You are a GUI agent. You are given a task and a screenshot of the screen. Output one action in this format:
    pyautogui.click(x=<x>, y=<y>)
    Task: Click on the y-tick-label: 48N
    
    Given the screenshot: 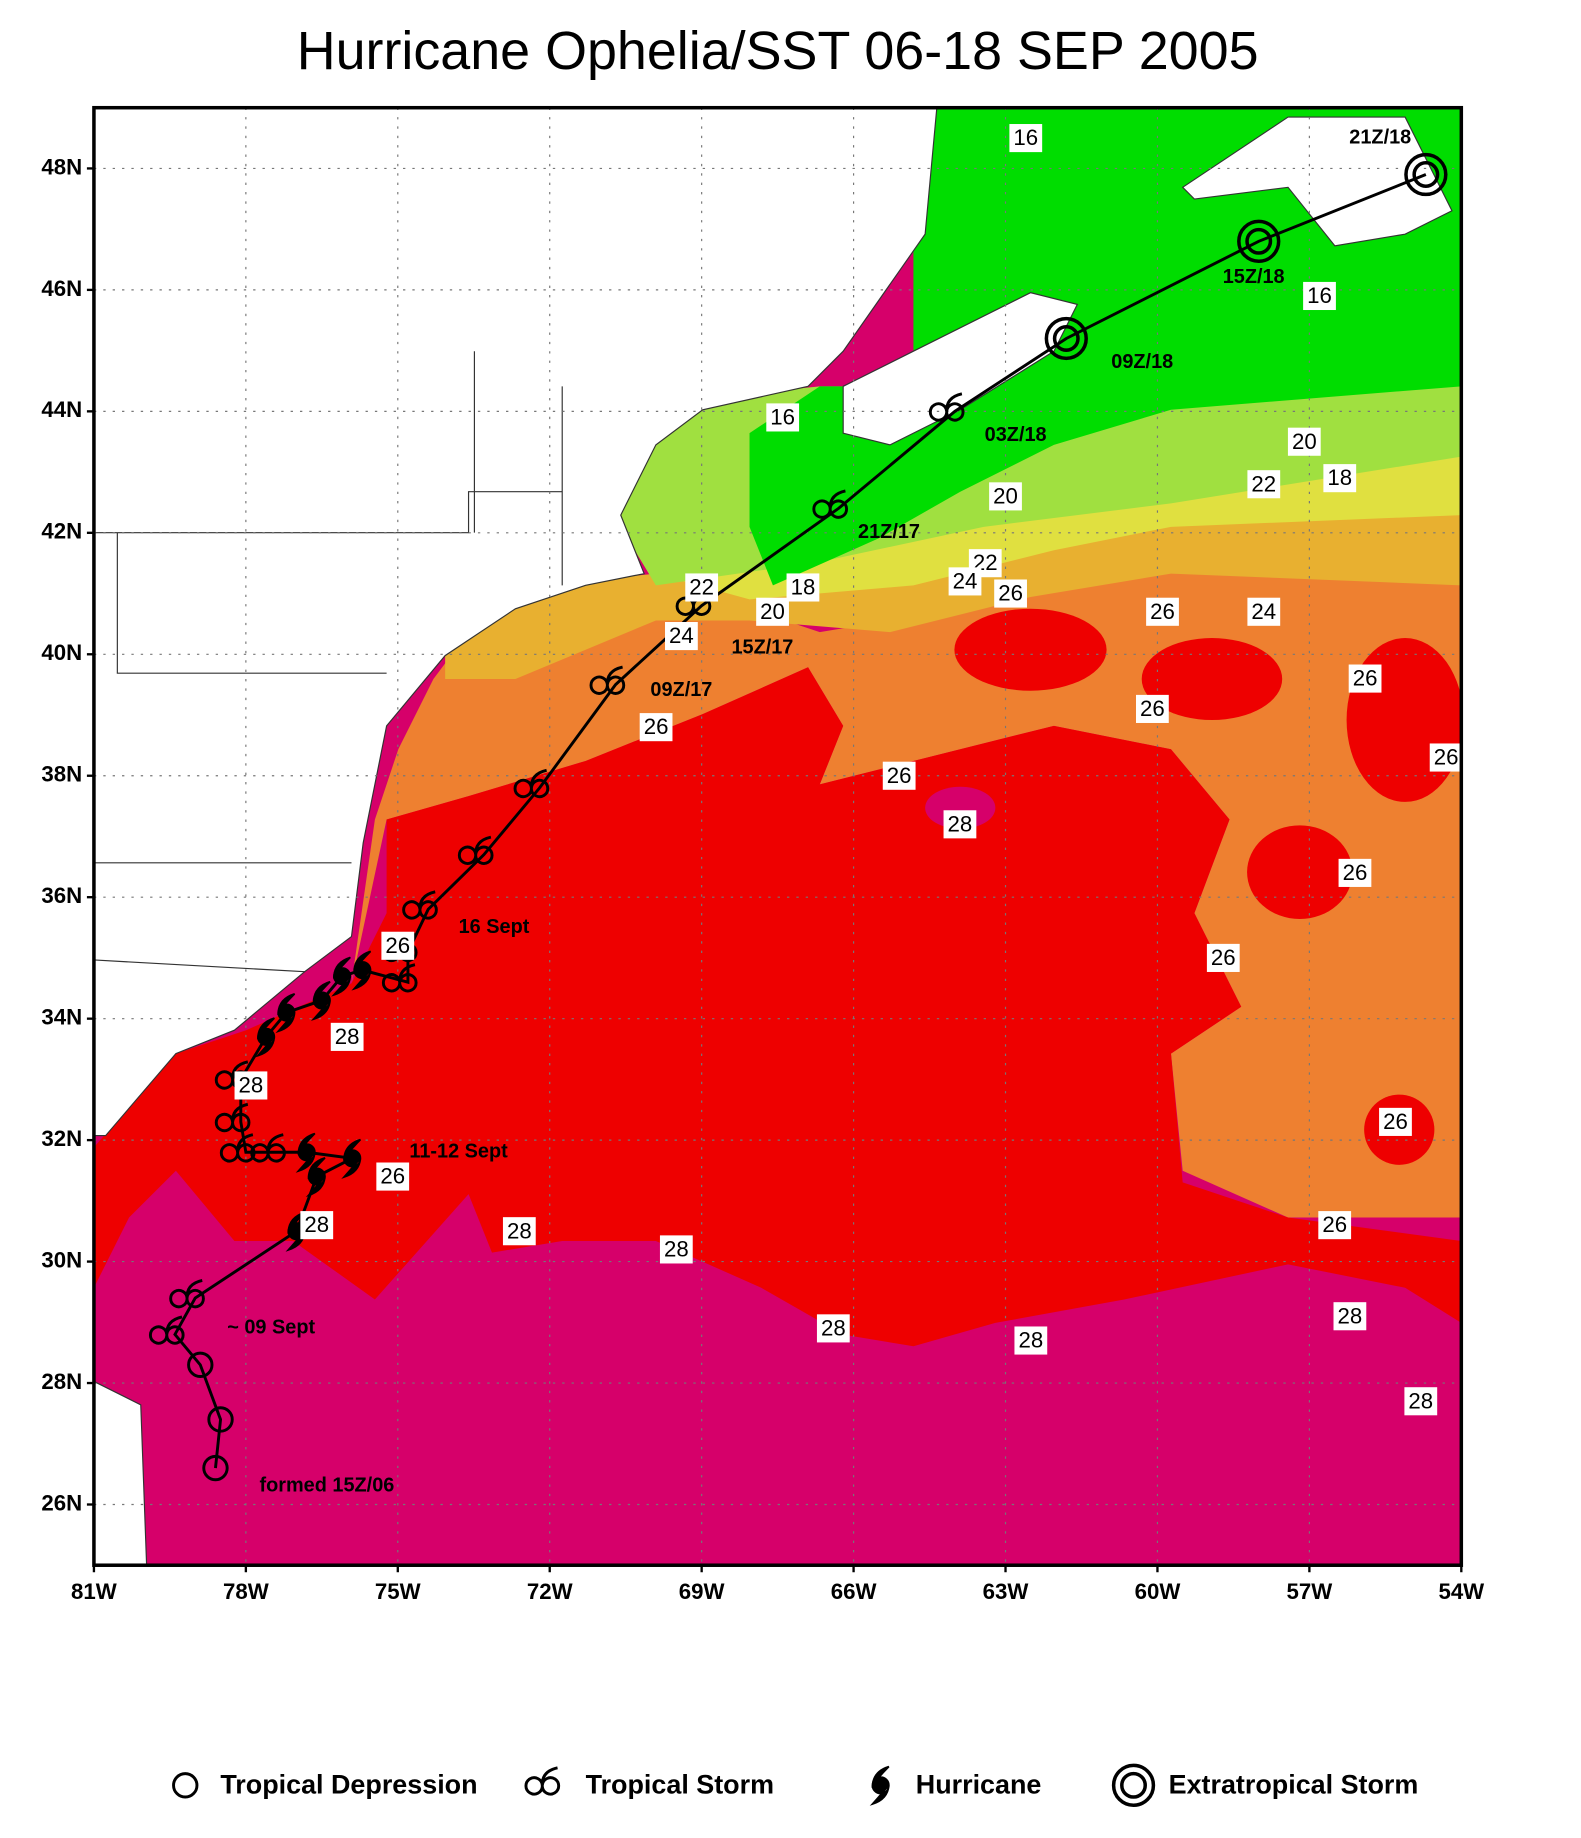 What is the action you would take?
    pyautogui.click(x=61, y=166)
    